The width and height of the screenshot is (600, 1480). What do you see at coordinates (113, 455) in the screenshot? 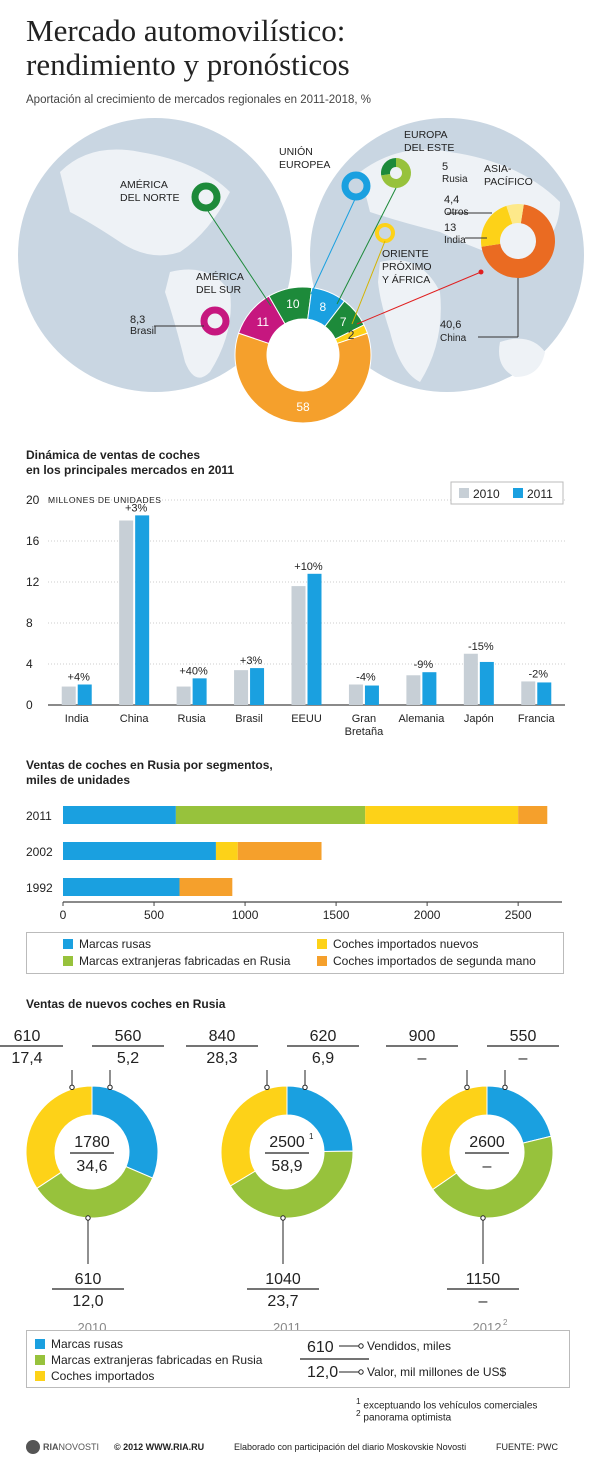
I see `bar-title-line-1: Dinámica de ventas de coches` at bounding box center [113, 455].